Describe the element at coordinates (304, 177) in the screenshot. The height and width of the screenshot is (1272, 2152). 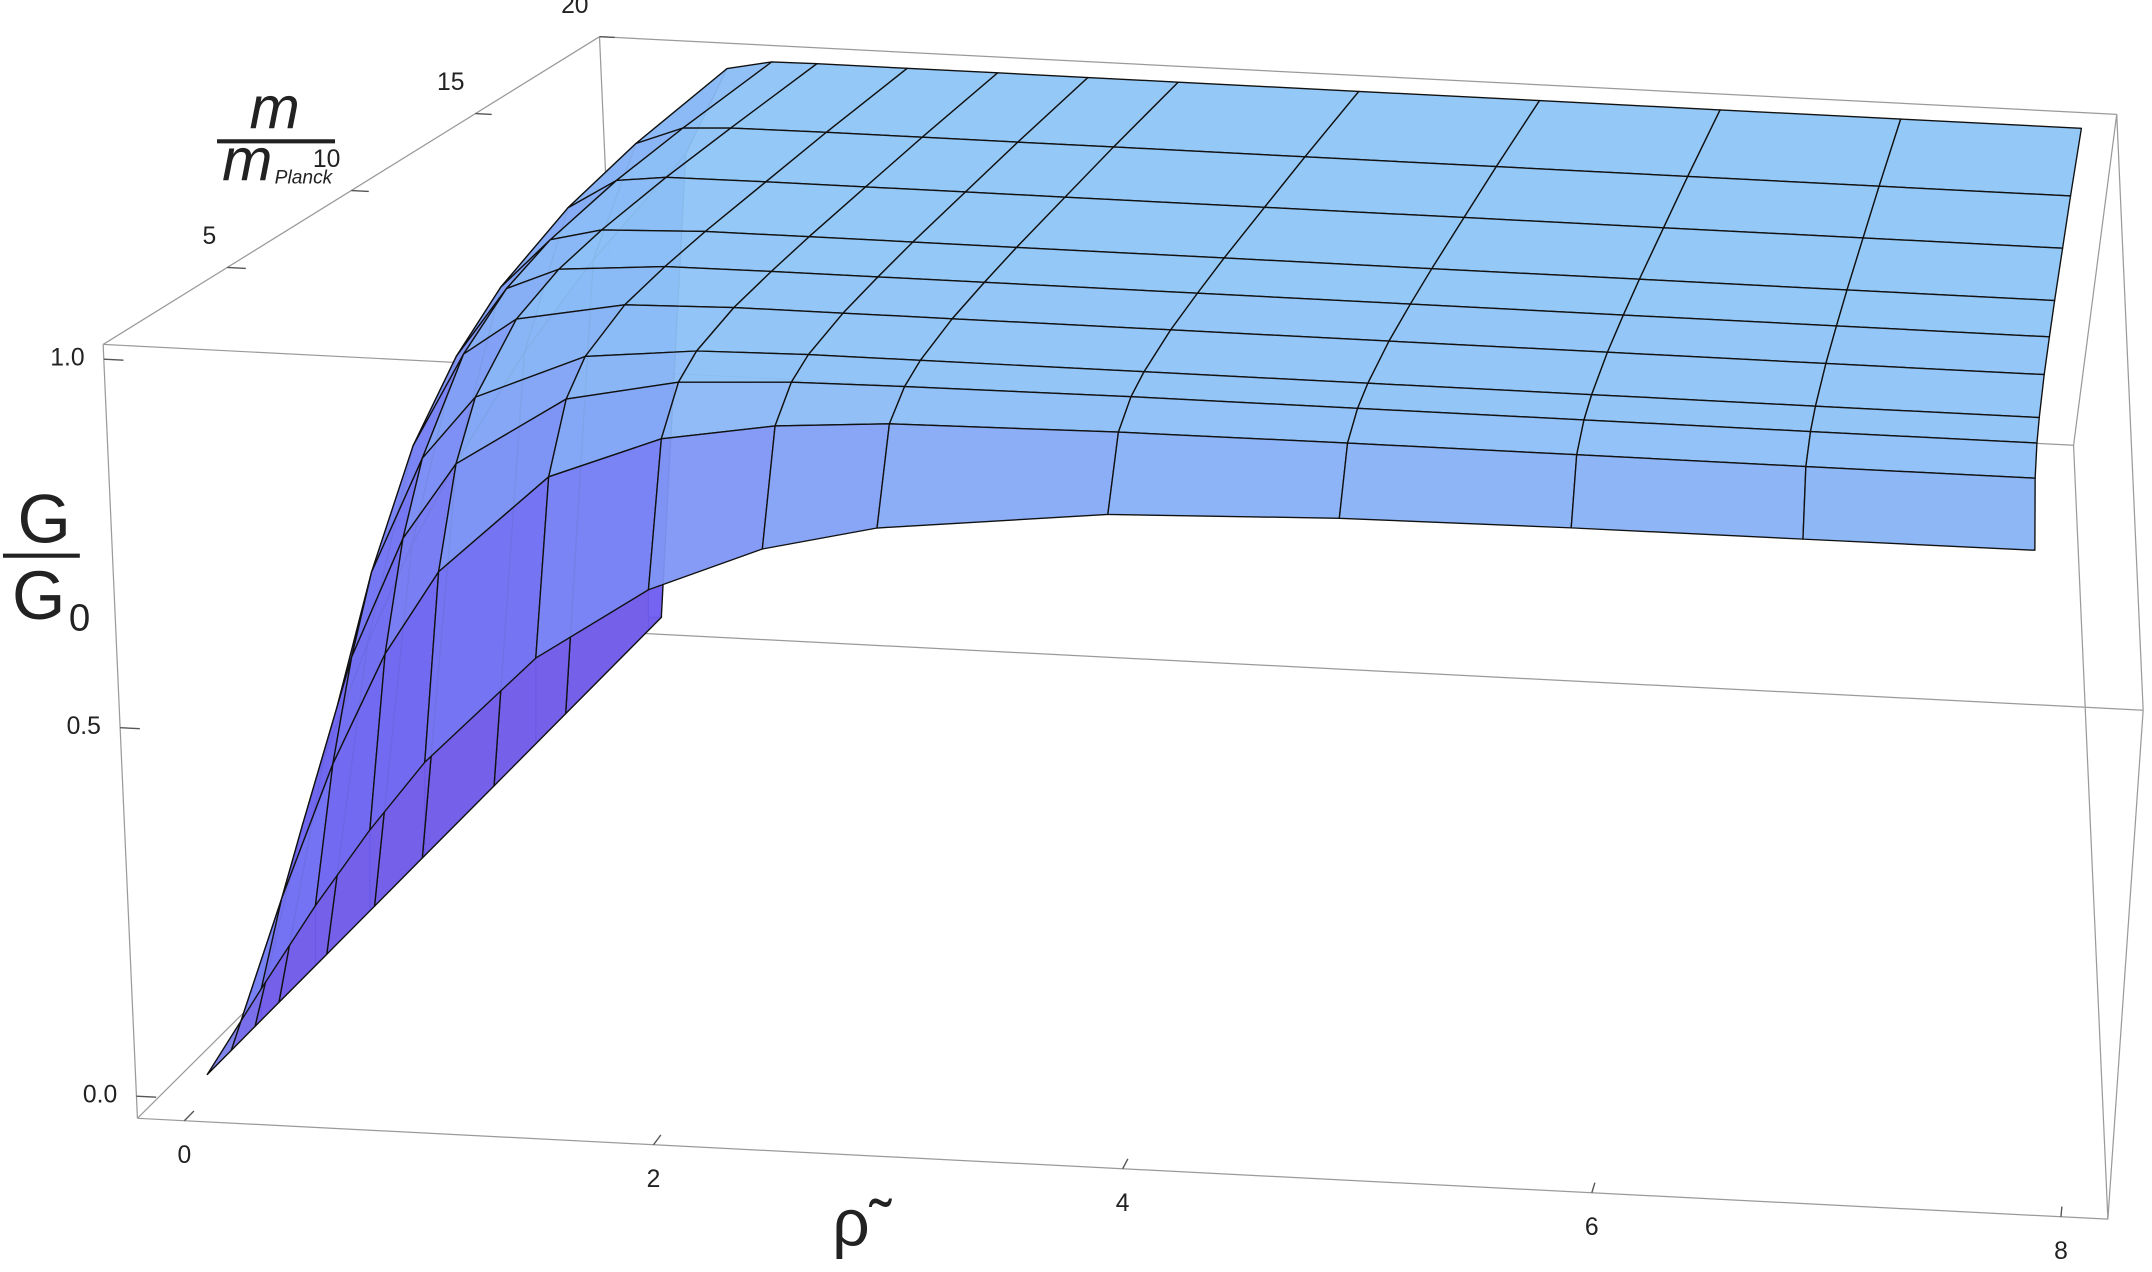
I see `y-label-sub: Planck` at that location.